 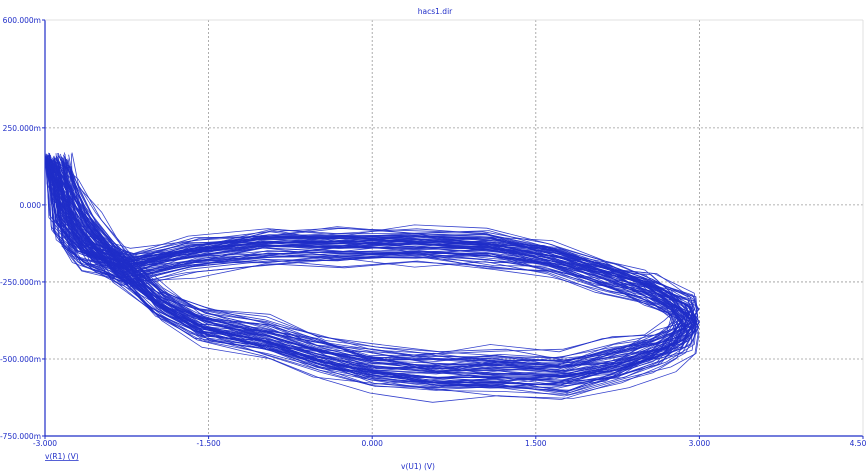 What do you see at coordinates (31, 205) in the screenshot?
I see `y-tick-label: 0.000` at bounding box center [31, 205].